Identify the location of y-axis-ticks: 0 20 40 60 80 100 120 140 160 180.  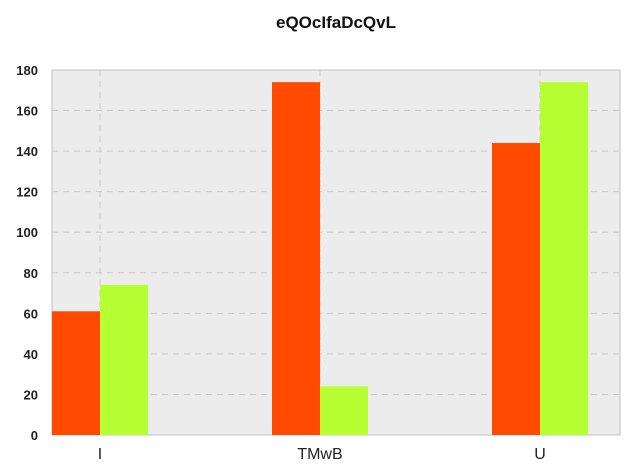
(27, 253).